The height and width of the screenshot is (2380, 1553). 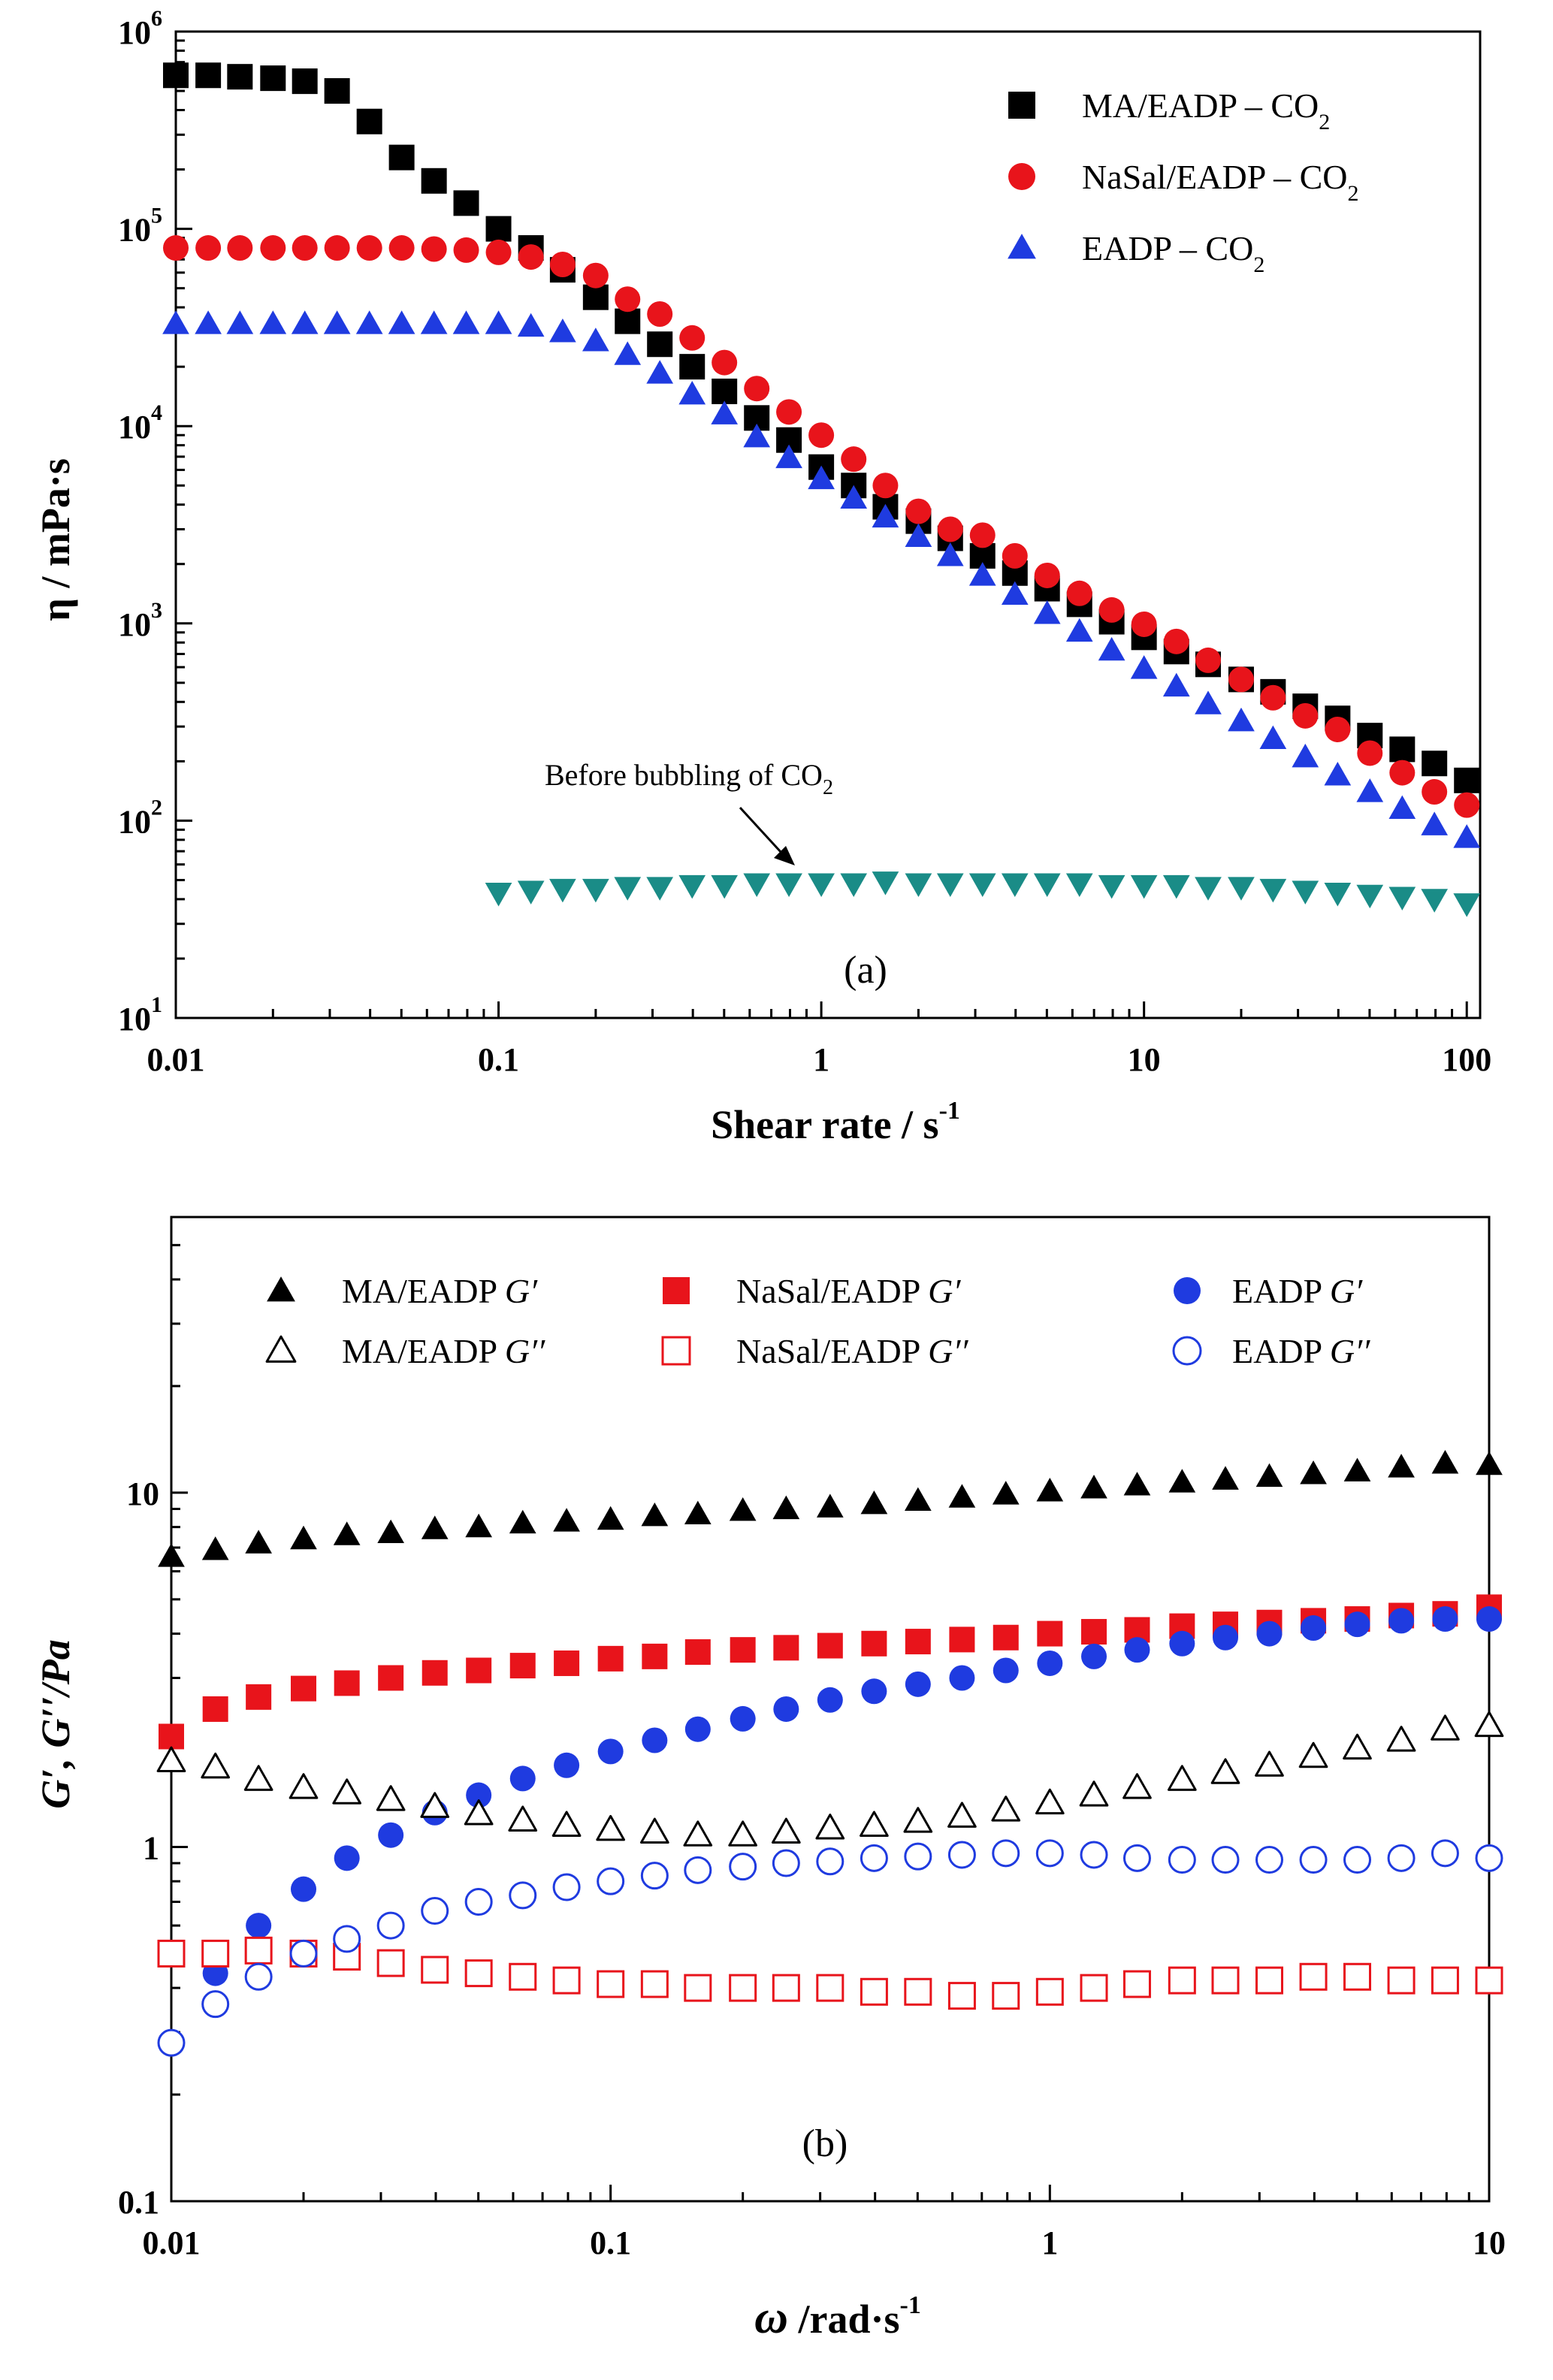 What do you see at coordinates (825, 2143) in the screenshot?
I see `panel-label: (b)` at bounding box center [825, 2143].